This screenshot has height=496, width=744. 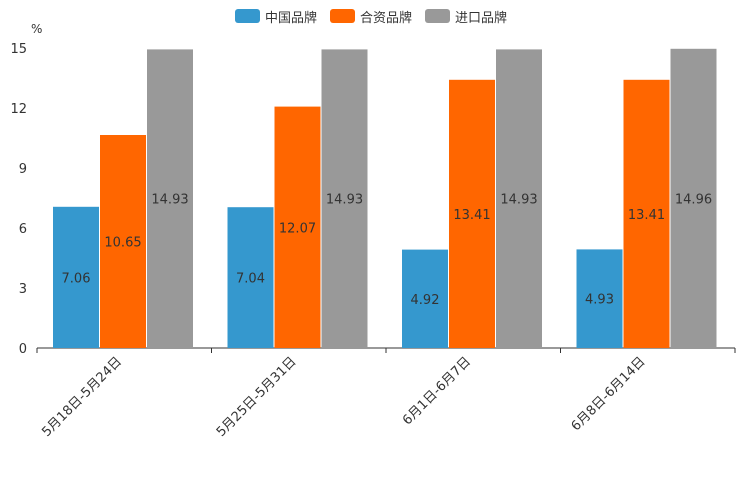 I want to click on data-label: 4.93, so click(x=599, y=300).